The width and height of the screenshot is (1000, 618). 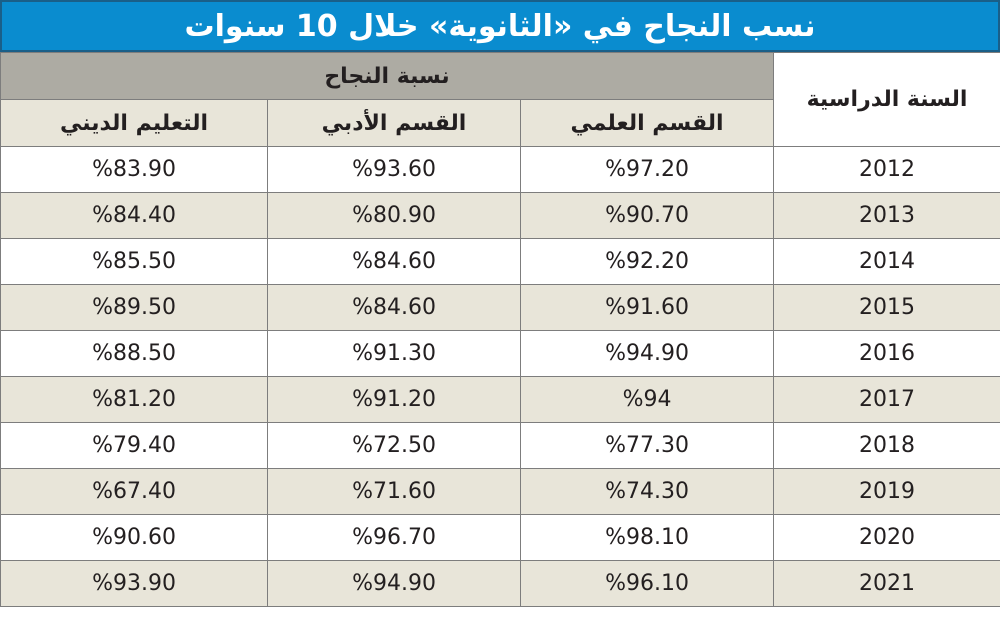 What do you see at coordinates (886, 399) in the screenshot?
I see `year-cell: 2017` at bounding box center [886, 399].